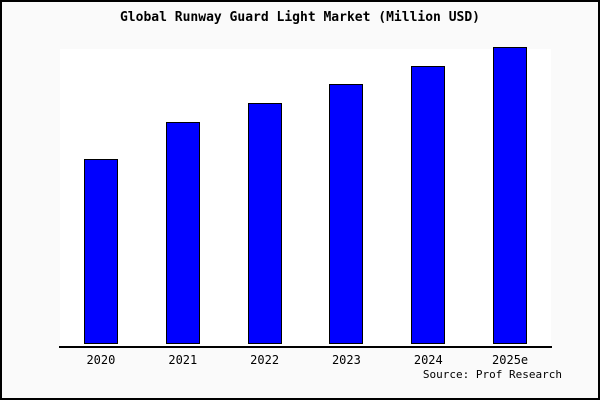  Describe the element at coordinates (492, 374) in the screenshot. I see `source-note: Source: Prof Research` at that location.